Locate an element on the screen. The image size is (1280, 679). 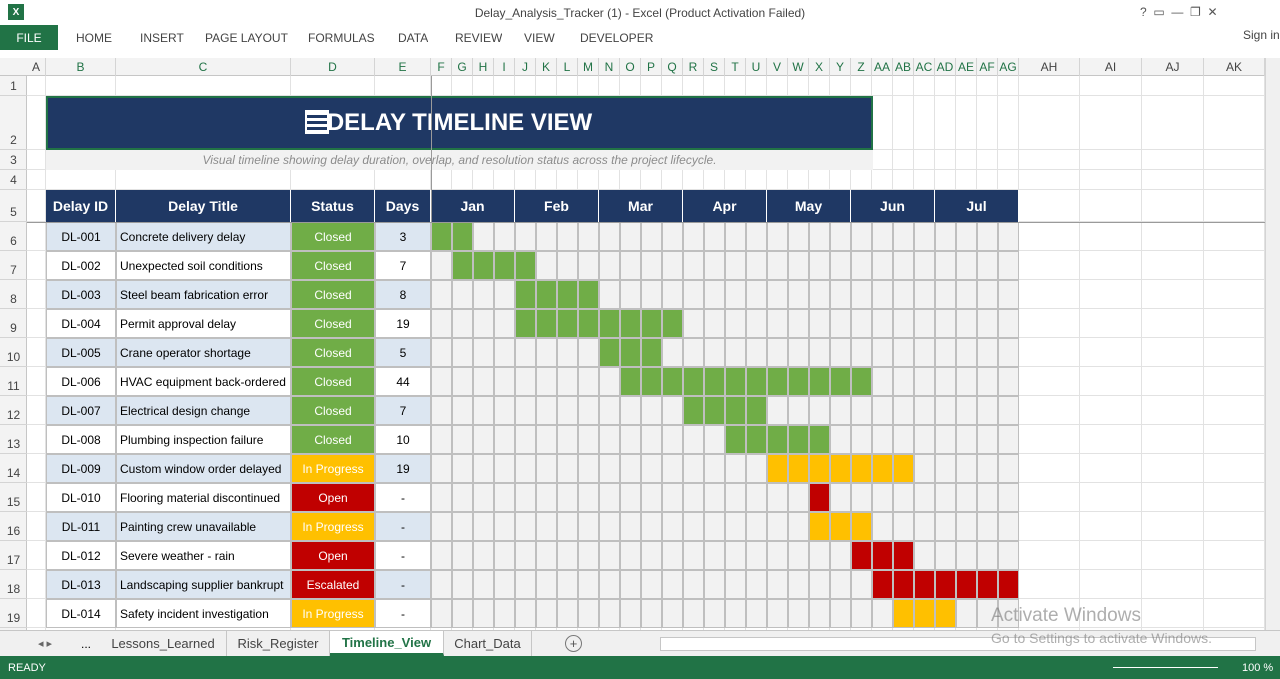
sheet-tab: Risk_Register is located at coordinates (278, 643).